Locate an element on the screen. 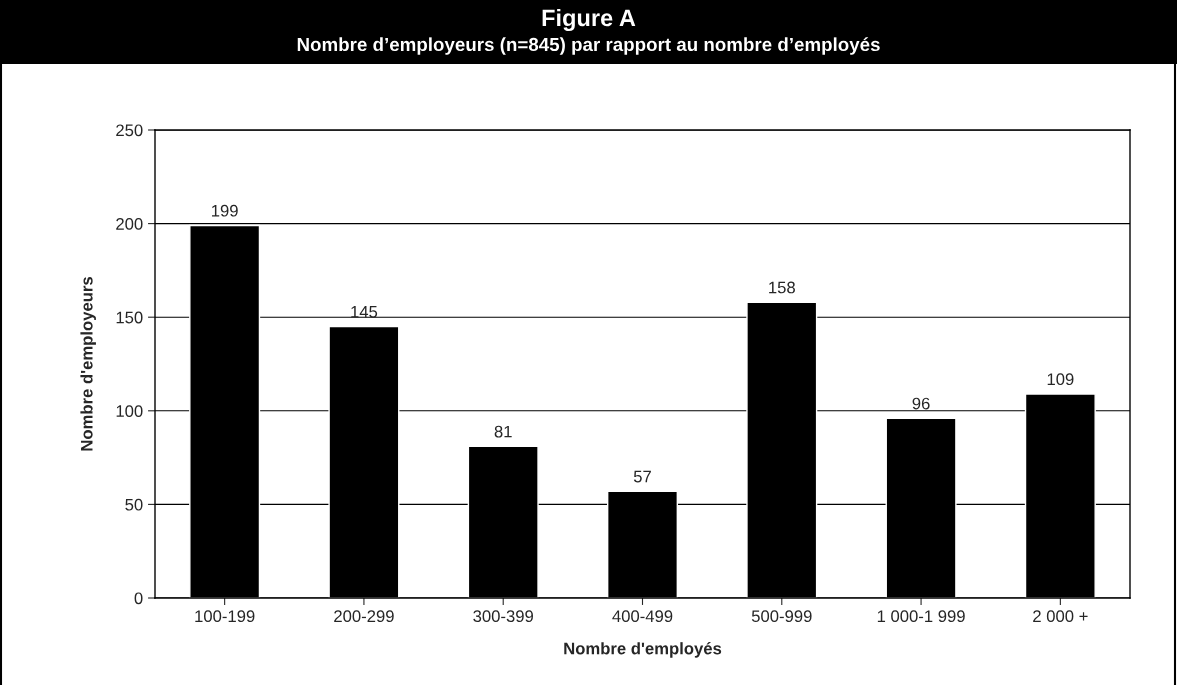 This screenshot has height=685, width=1177. x-tick-label: 400-499 is located at coordinates (642, 616).